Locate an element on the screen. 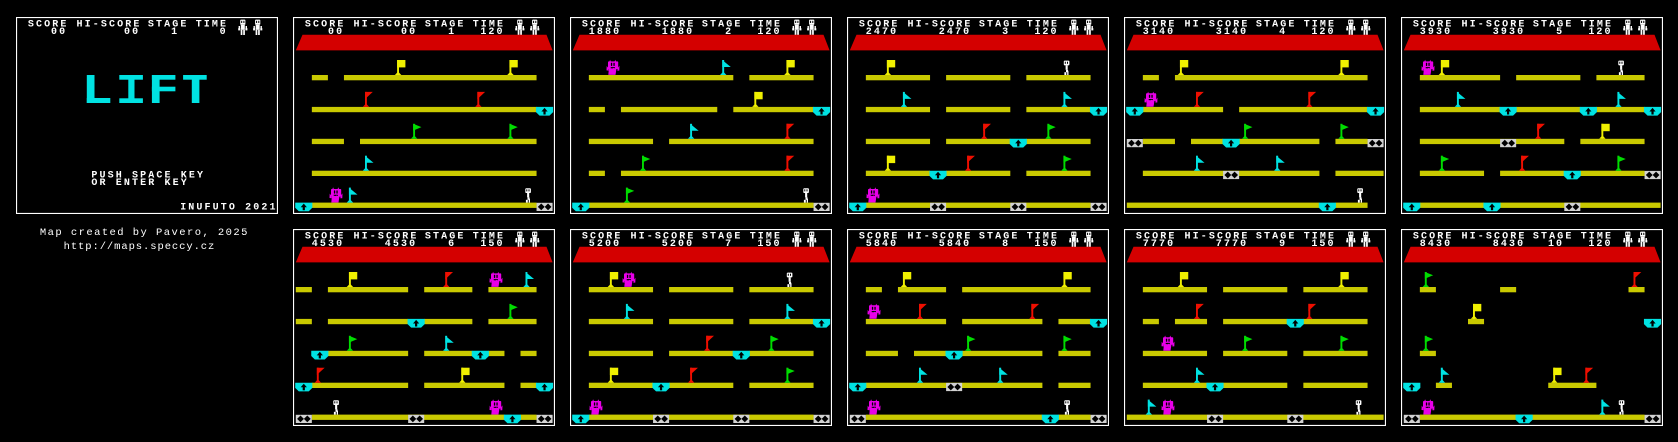 The image size is (1678, 442). svg-text: http://maps.speccy.cz is located at coordinates (140, 247).